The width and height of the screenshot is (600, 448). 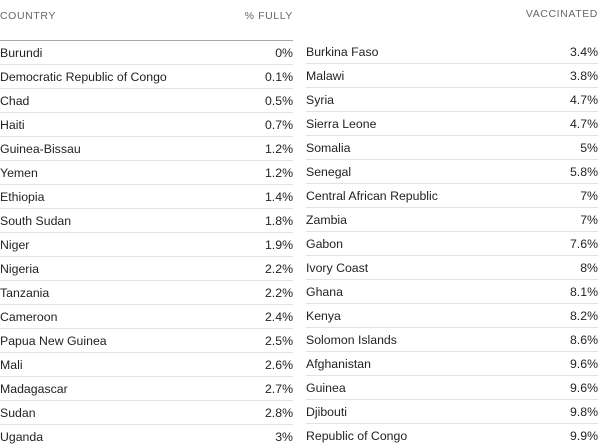 I want to click on vaccination-percent: 8.6%, so click(x=583, y=340).